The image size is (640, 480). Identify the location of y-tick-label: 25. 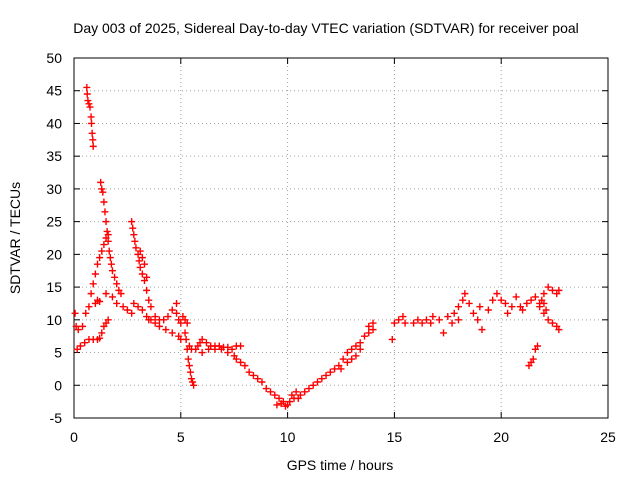
(54, 222).